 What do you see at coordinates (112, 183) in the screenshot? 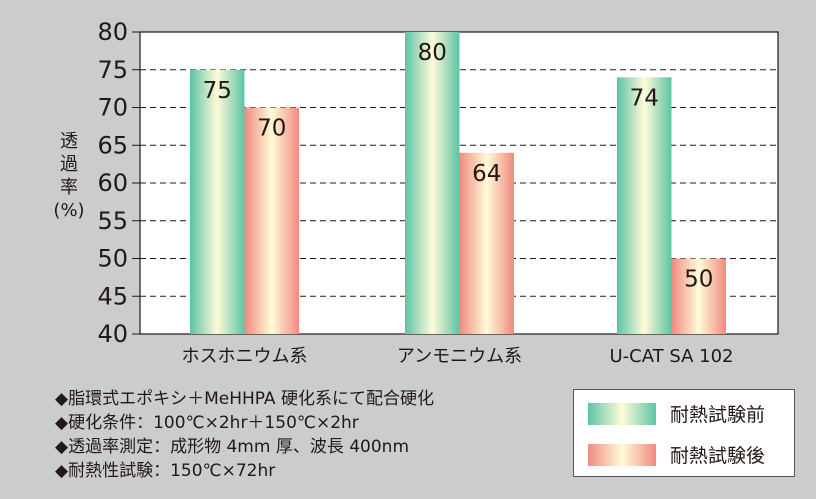
I see `y-tick-label: 60` at bounding box center [112, 183].